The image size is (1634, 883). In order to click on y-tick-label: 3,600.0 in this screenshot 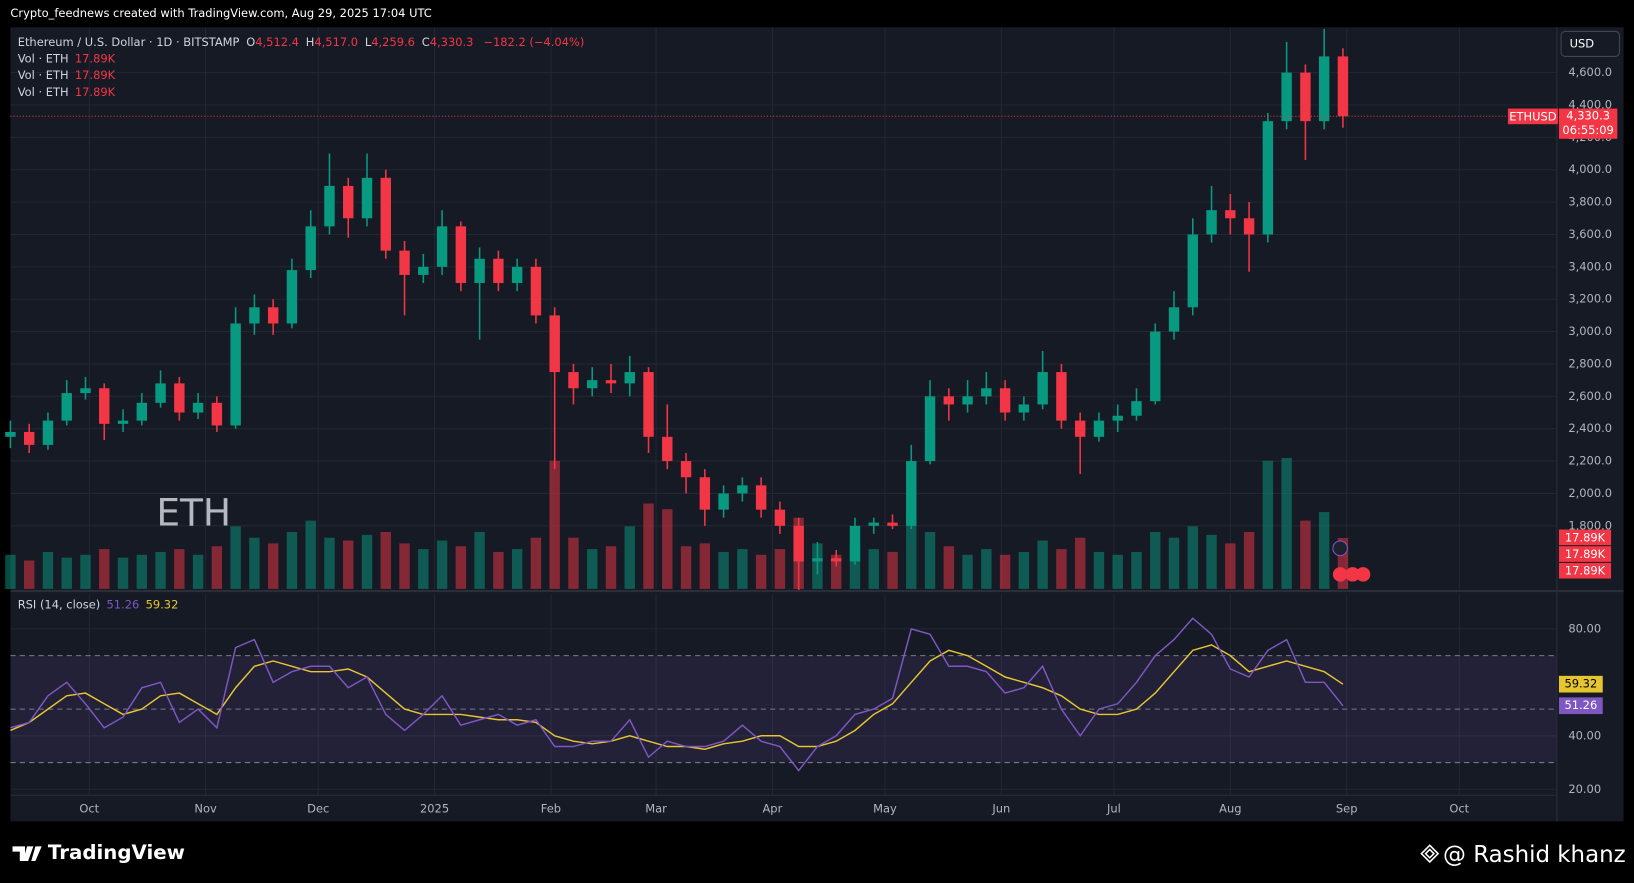, I will do `click(1590, 234)`.